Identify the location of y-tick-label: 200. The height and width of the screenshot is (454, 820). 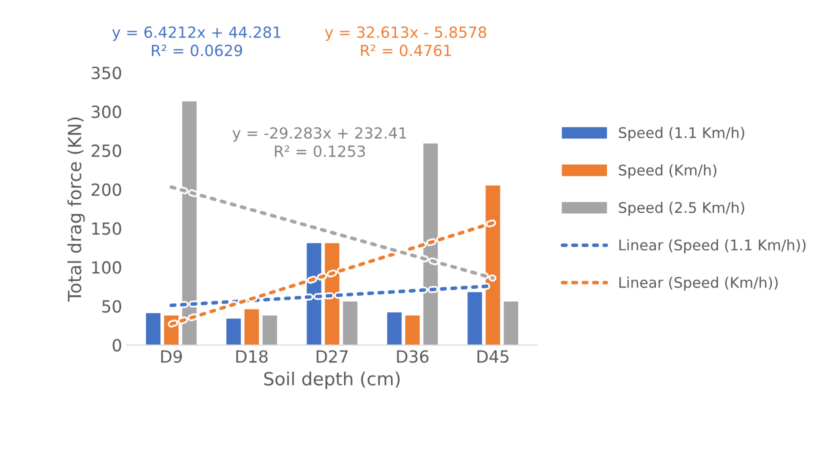
(107, 189).